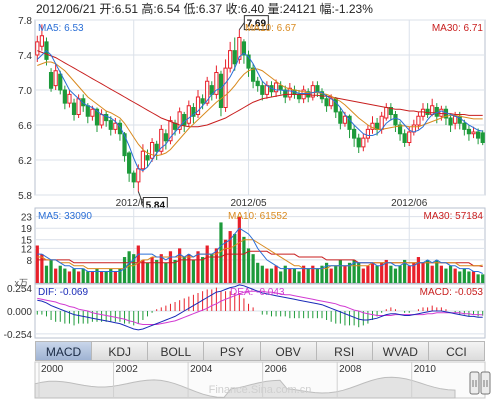 The width and height of the screenshot is (491, 406). What do you see at coordinates (344, 351) in the screenshot?
I see `tab-rsi: RSI` at bounding box center [344, 351].